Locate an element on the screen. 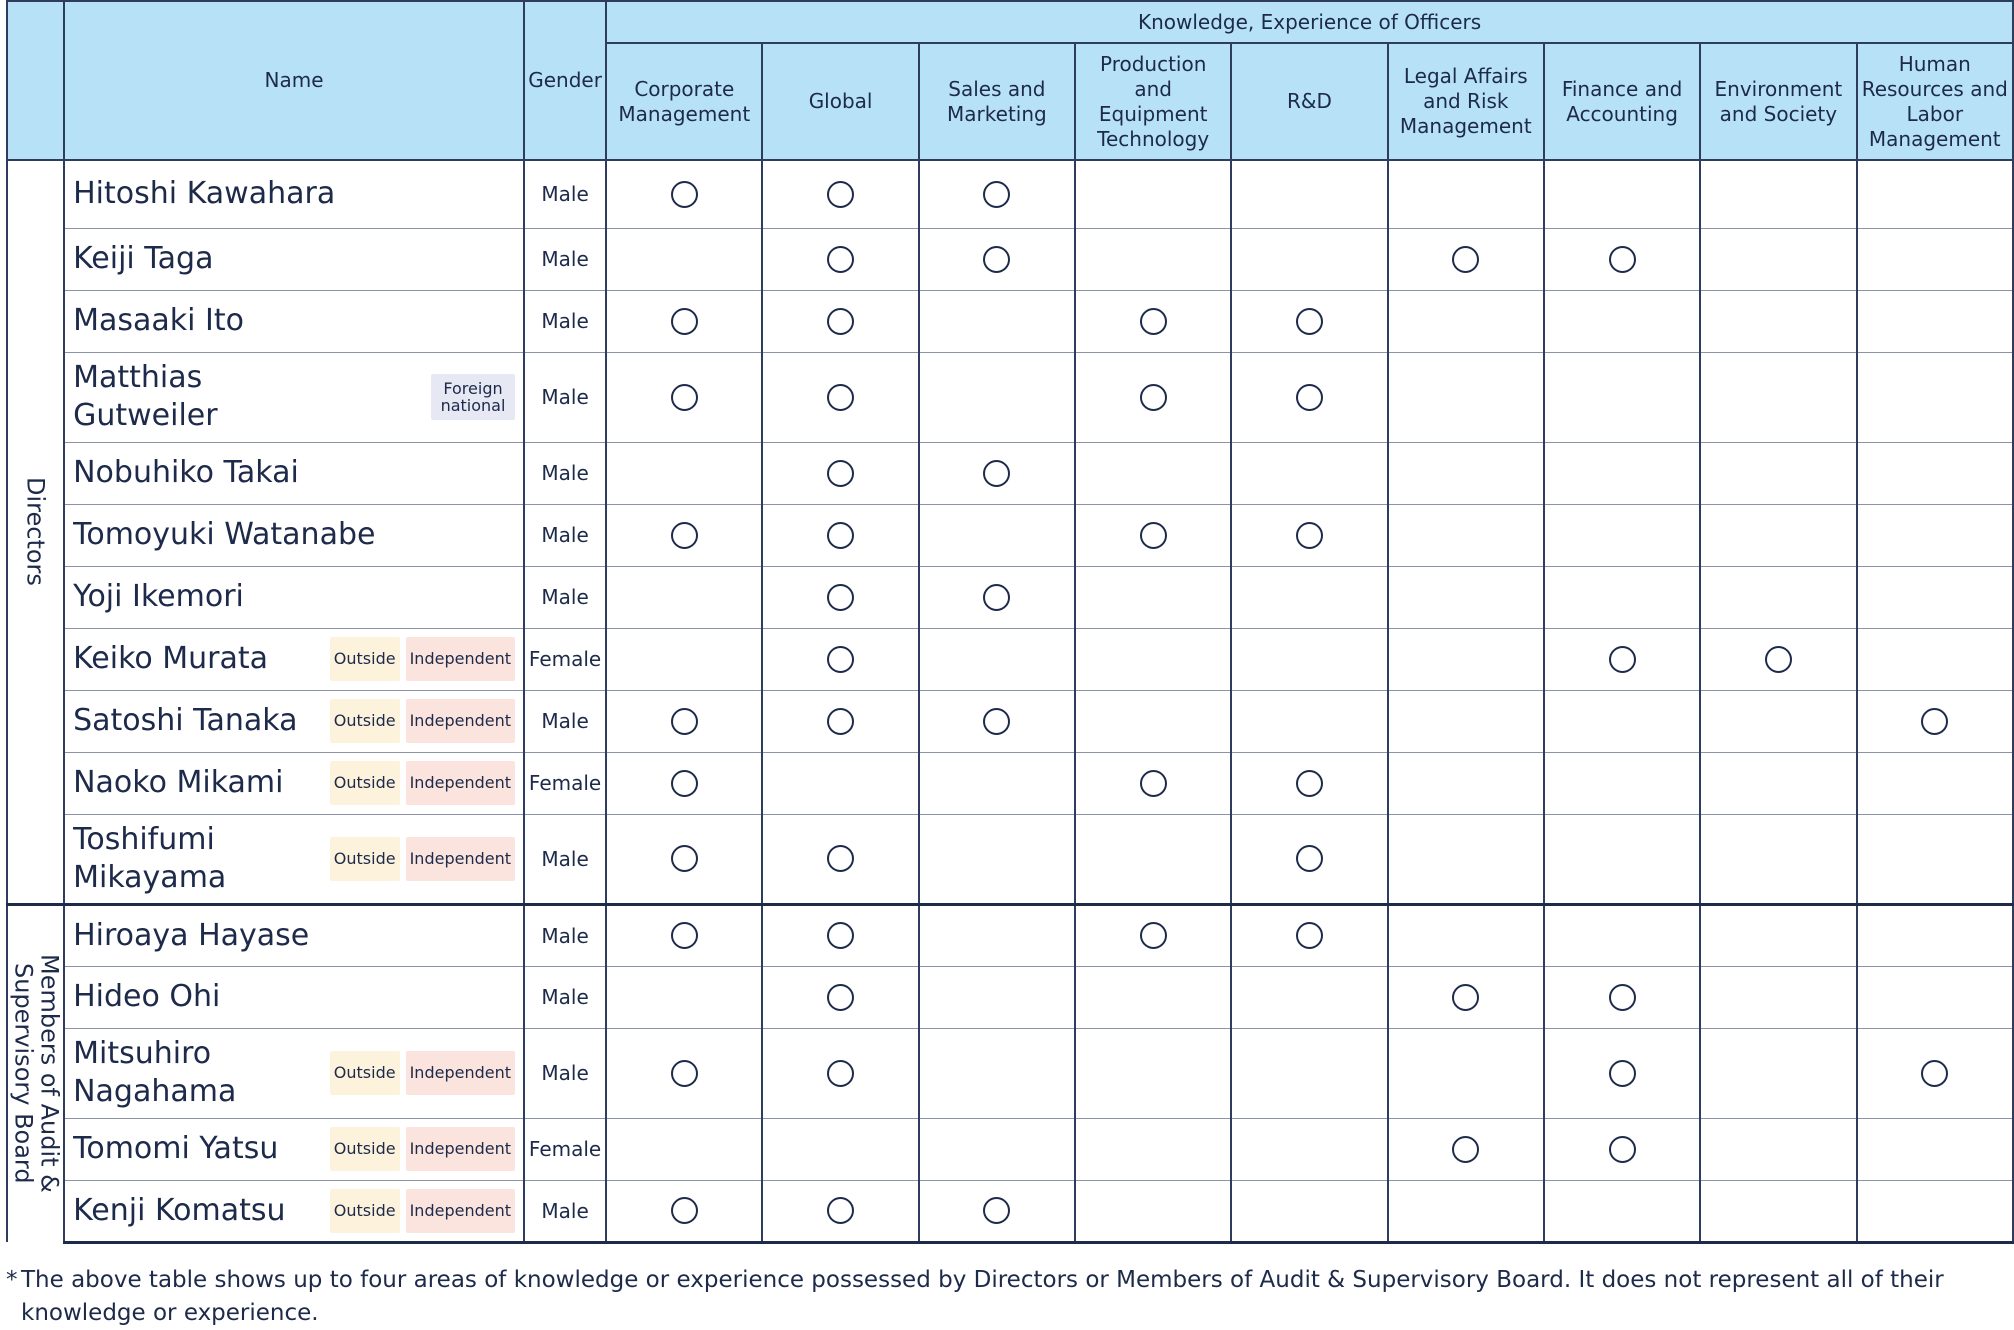 The image size is (2014, 1330). skill-column-header: Corporate Management is located at coordinates (684, 101).